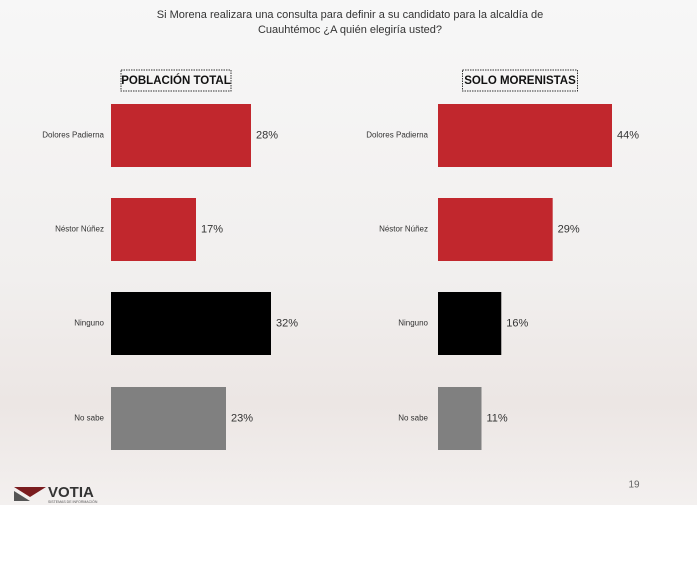 This screenshot has width=697, height=561. I want to click on logo-text: VOTIA, so click(71, 492).